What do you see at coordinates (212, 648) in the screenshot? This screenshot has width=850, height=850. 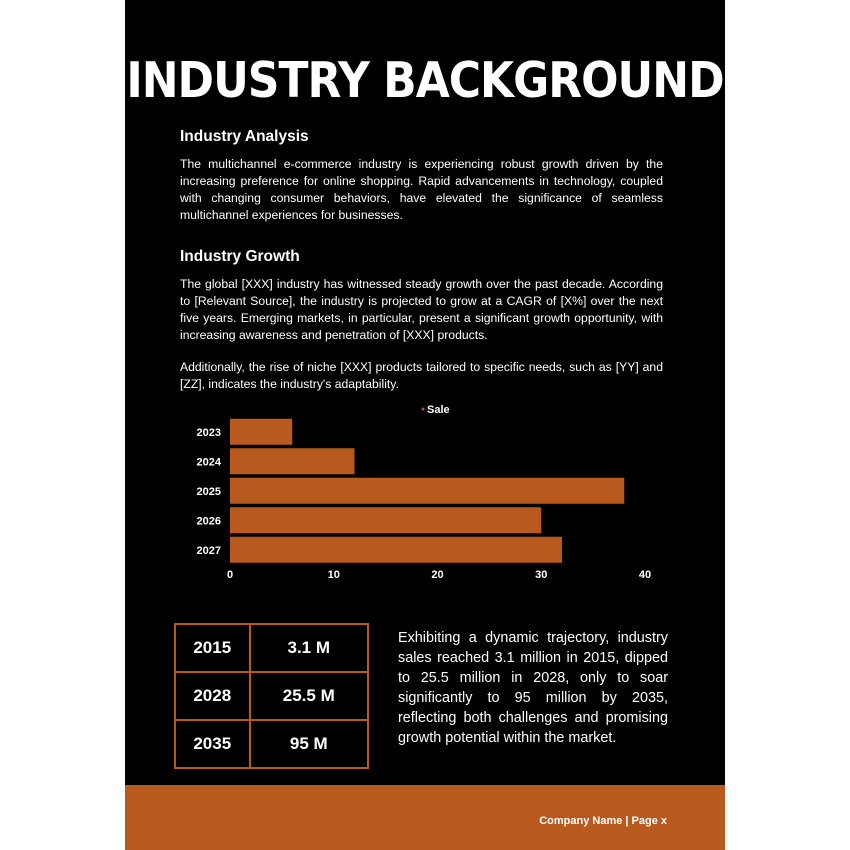 I see `stats-year: 2015` at bounding box center [212, 648].